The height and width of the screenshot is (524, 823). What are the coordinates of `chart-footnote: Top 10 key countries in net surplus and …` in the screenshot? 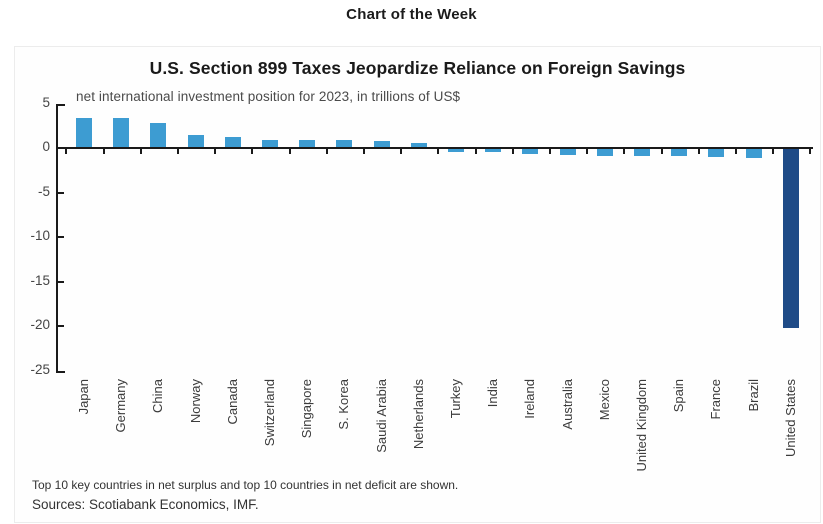 It's located at (245, 485).